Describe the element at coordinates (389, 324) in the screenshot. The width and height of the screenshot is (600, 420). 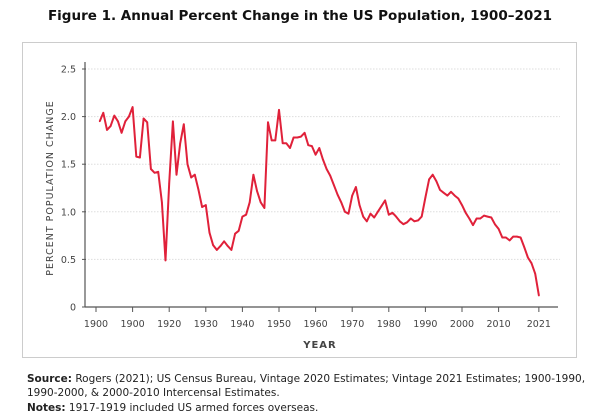
I see `x-tick-label: 1980` at that location.